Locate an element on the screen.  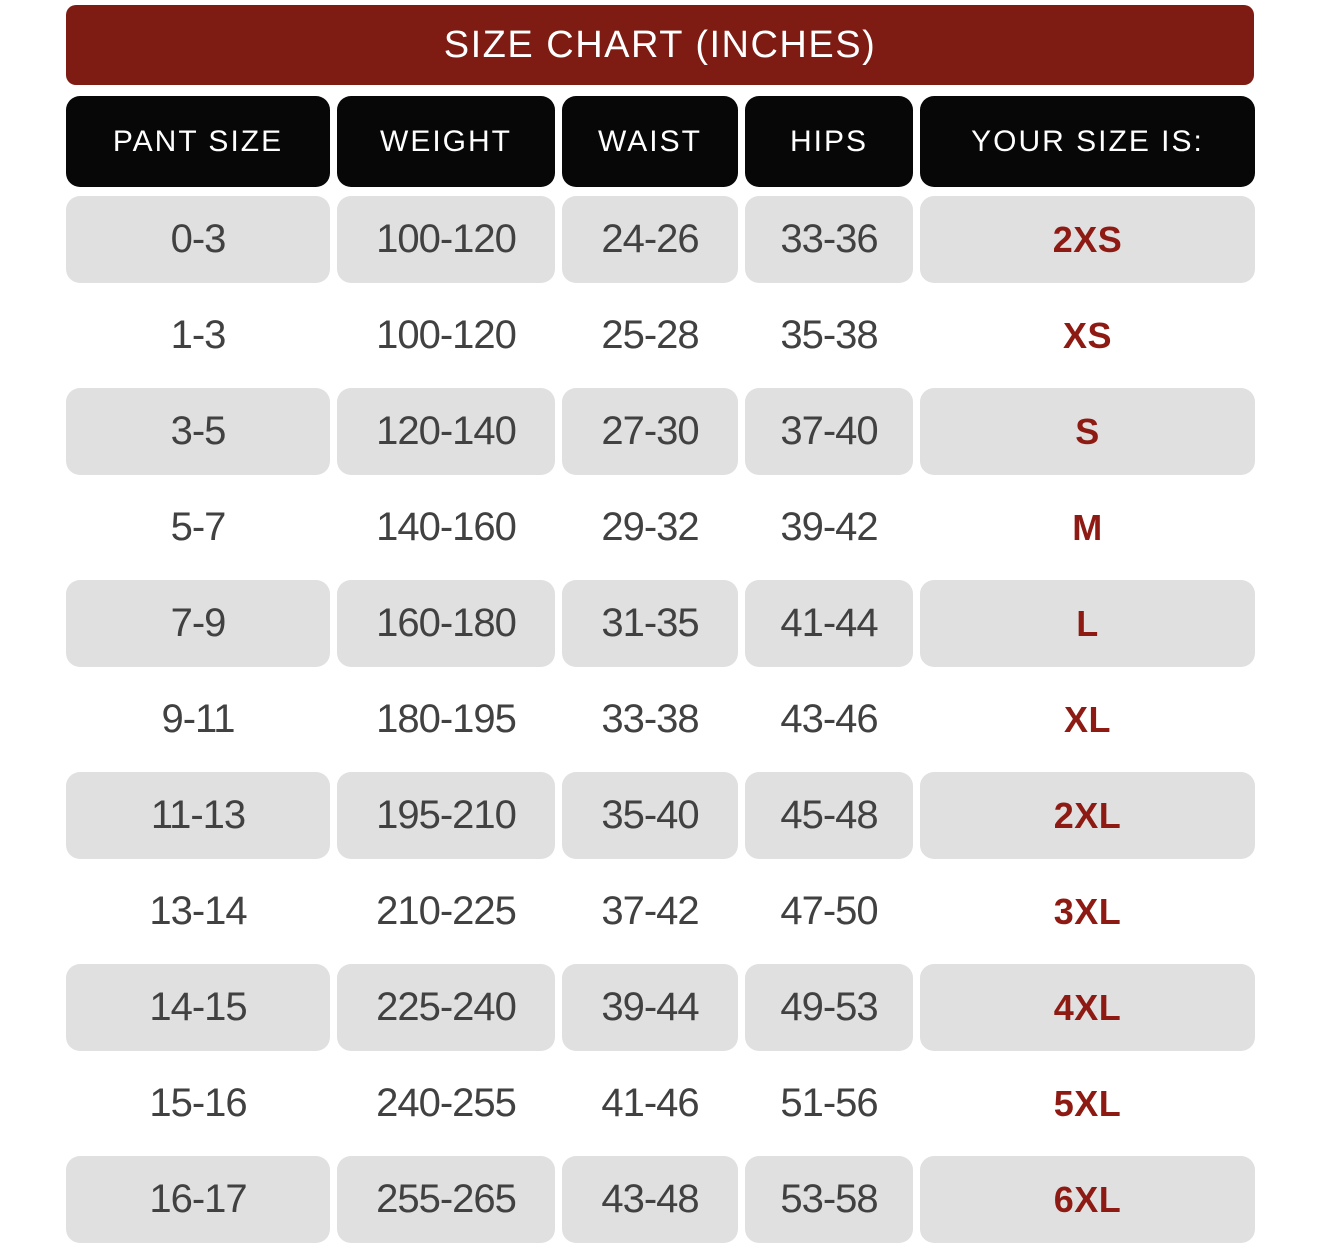
cell-waist: 33-38 is located at coordinates (650, 719).